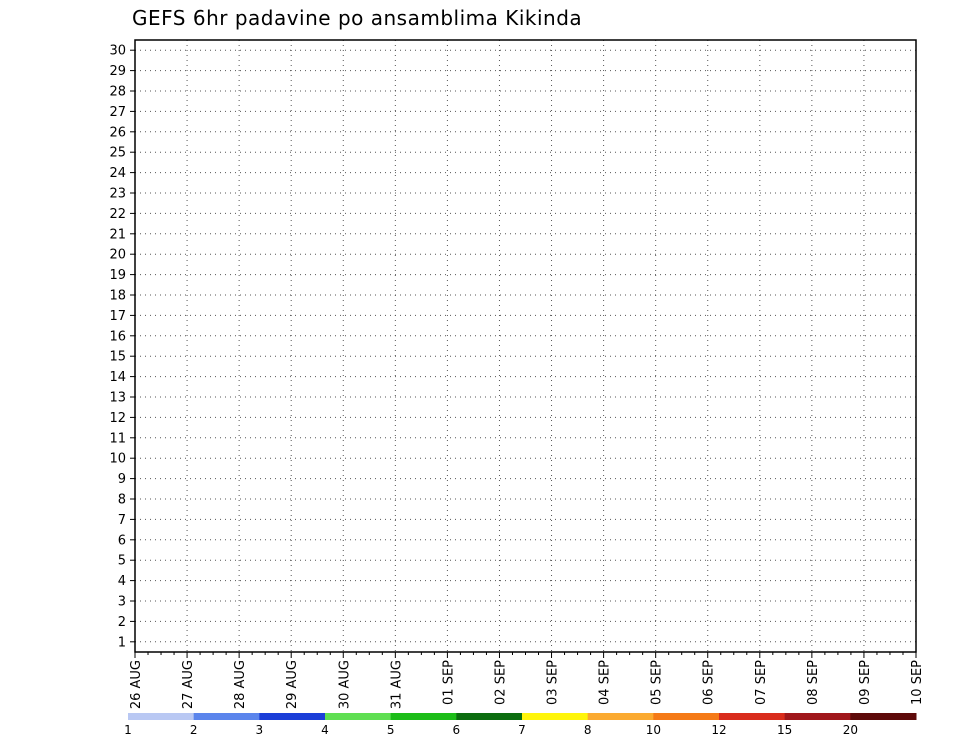  What do you see at coordinates (117, 132) in the screenshot?
I see `y-tick-label: 26` at bounding box center [117, 132].